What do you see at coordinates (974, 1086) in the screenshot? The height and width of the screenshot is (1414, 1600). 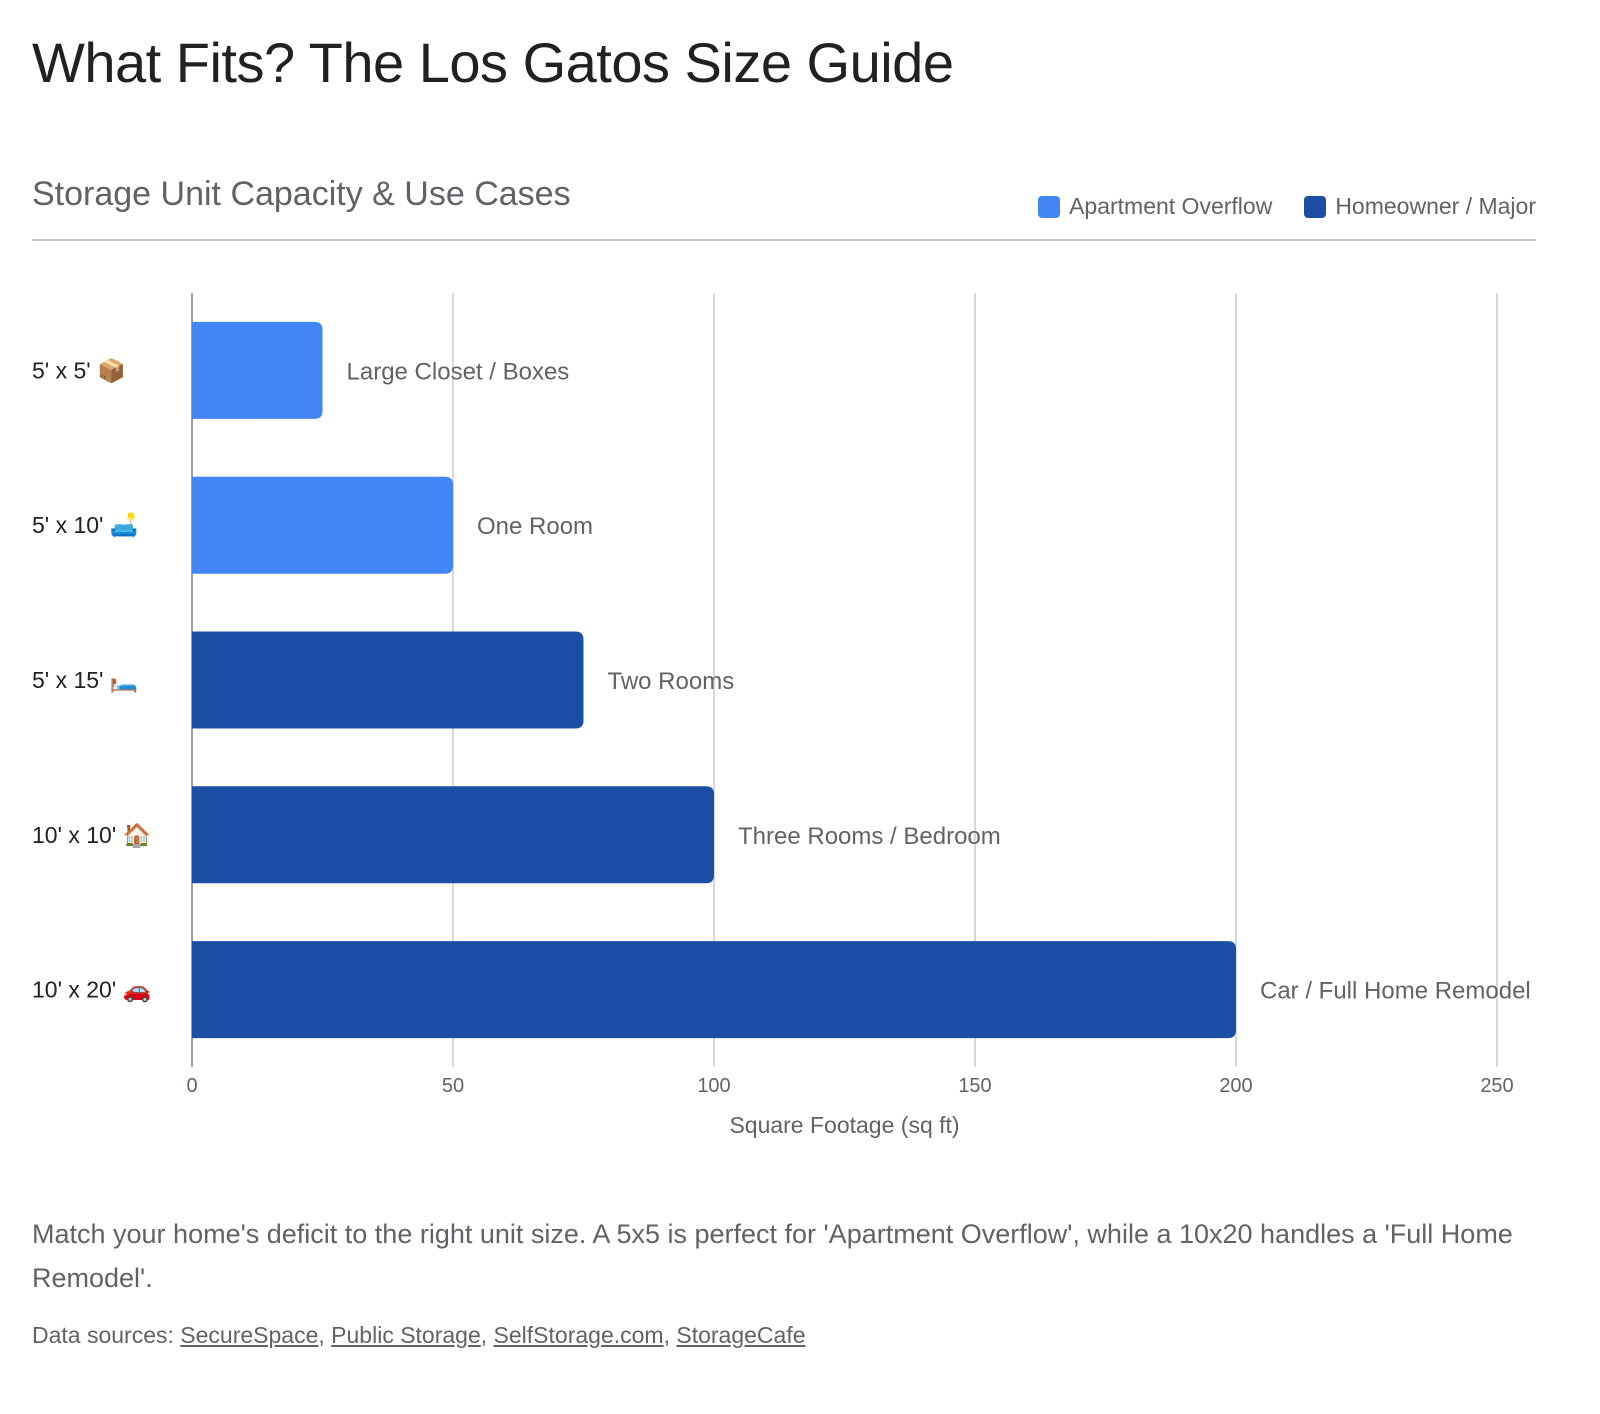 I see `x-tick-label: 150` at bounding box center [974, 1086].